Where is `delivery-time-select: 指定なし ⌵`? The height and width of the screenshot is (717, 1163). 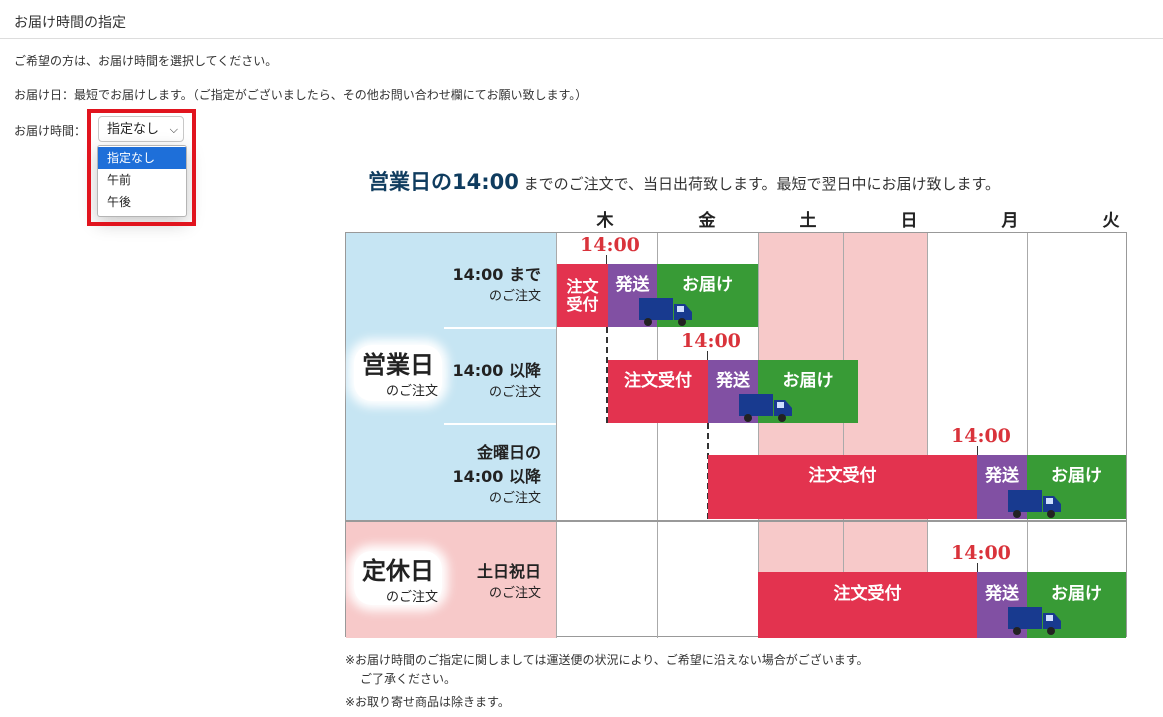
delivery-time-select: 指定なし ⌵ is located at coordinates (141, 129).